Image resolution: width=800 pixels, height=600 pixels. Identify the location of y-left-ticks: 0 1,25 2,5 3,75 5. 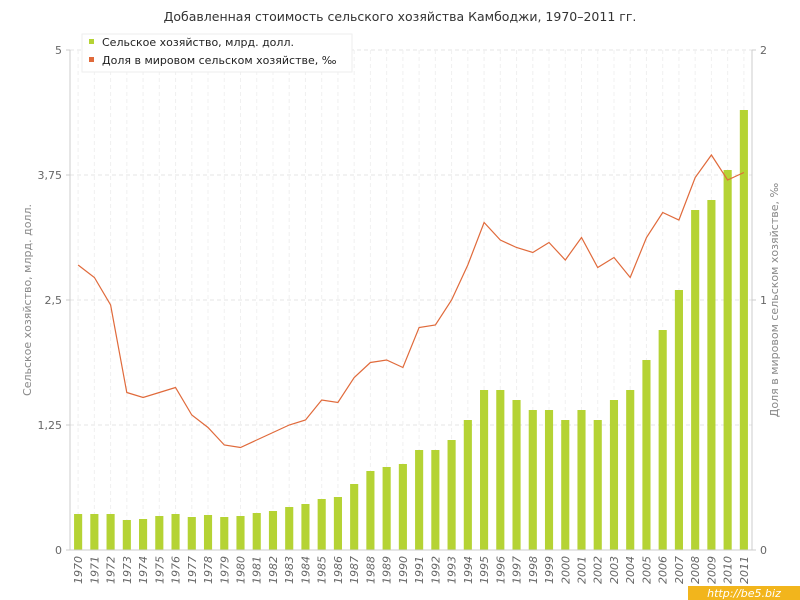
(54, 300).